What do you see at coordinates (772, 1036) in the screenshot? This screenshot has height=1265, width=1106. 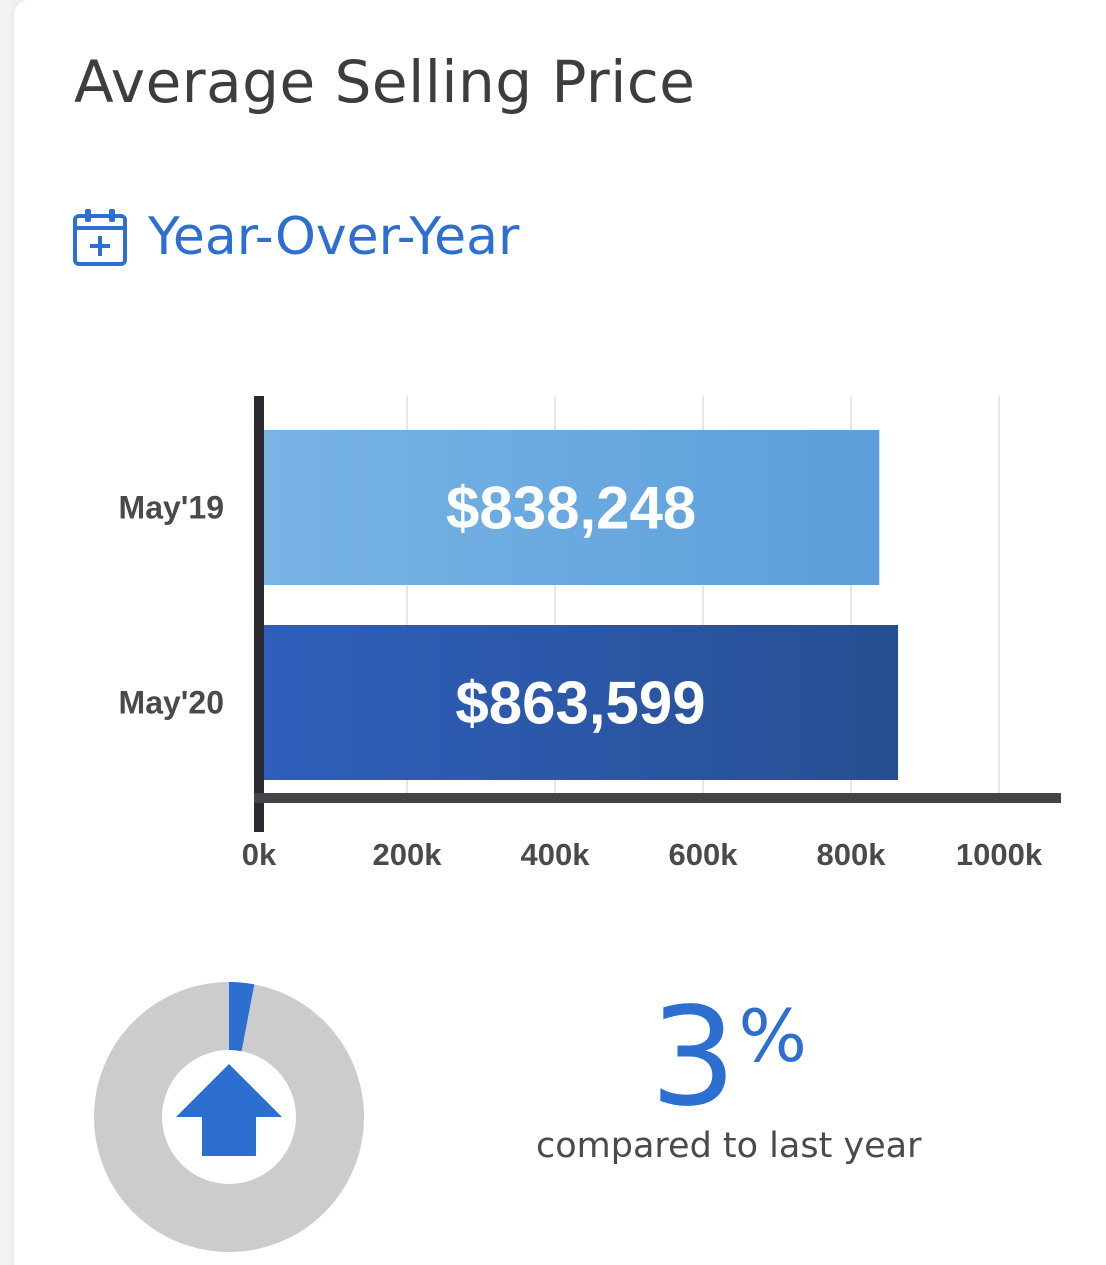 I see `percent-sign: %` at bounding box center [772, 1036].